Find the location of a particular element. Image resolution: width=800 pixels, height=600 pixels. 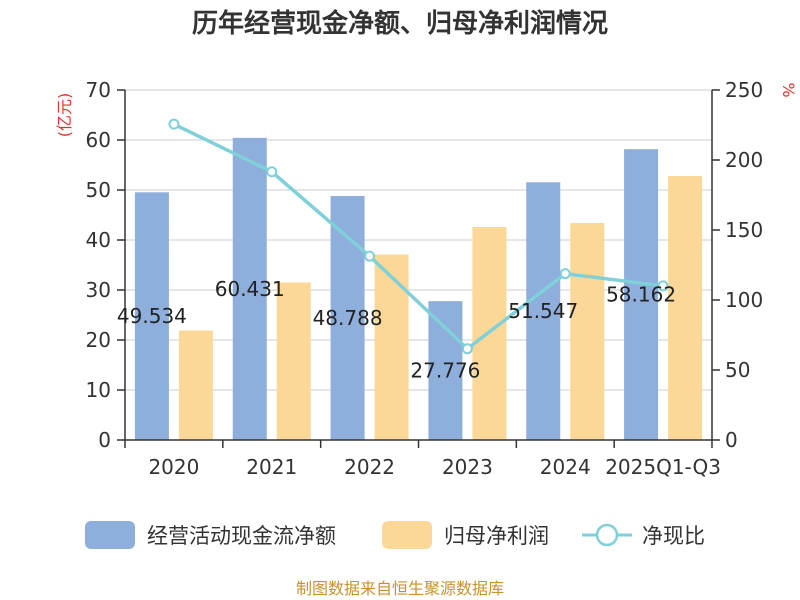

bar-value-label: 60.431 is located at coordinates (250, 289).